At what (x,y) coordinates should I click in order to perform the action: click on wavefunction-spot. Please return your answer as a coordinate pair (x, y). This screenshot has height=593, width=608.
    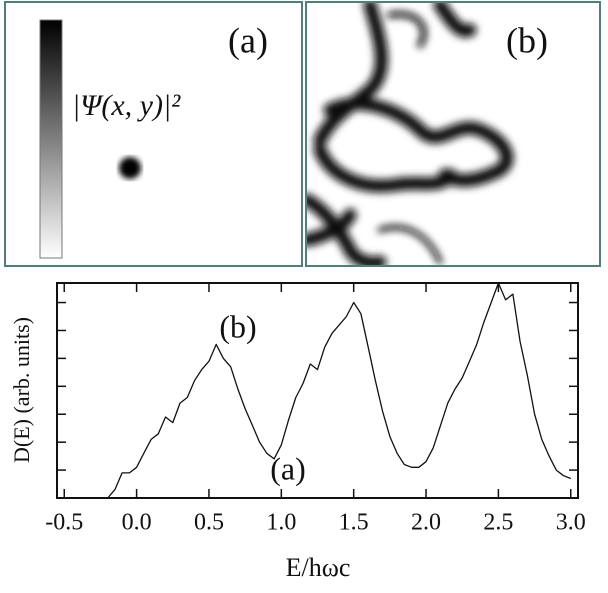
    Looking at the image, I should click on (130, 168).